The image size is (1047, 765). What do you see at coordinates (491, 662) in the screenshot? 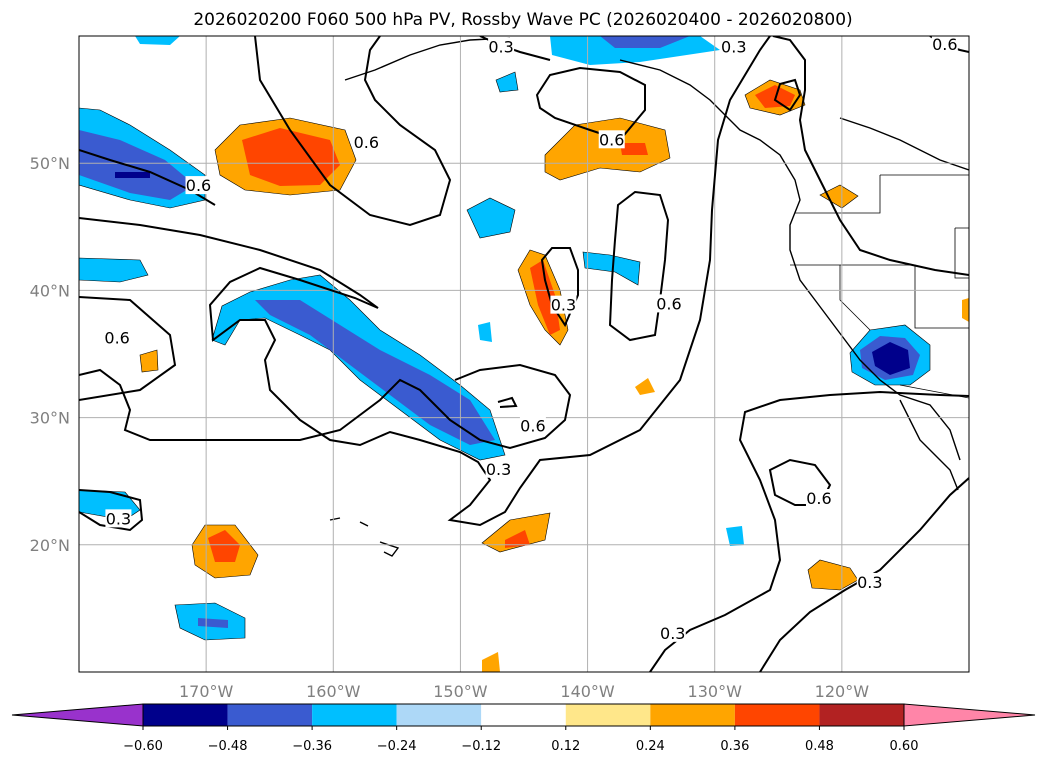
I see `pv-positive-bottom` at bounding box center [491, 662].